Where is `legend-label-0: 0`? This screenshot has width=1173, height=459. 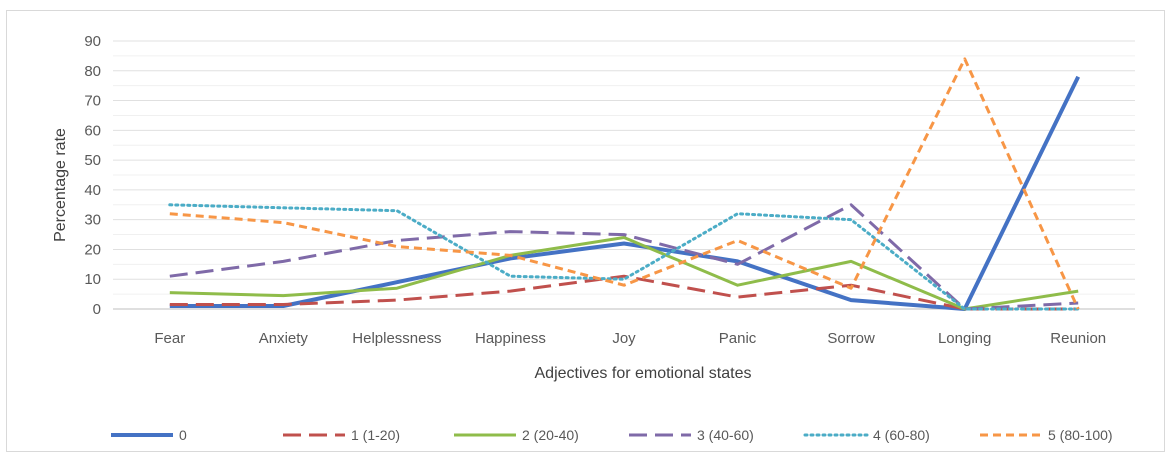
legend-label-0: 0 is located at coordinates (183, 435).